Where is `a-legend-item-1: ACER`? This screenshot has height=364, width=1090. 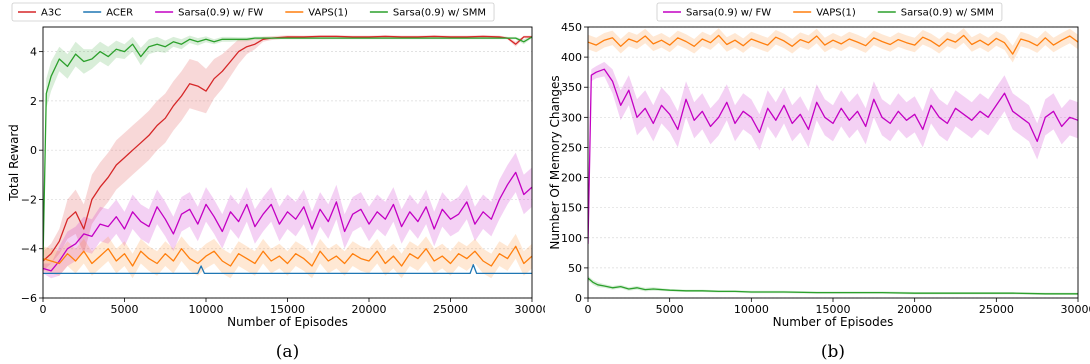 a-legend-item-1: ACER is located at coordinates (108, 13).